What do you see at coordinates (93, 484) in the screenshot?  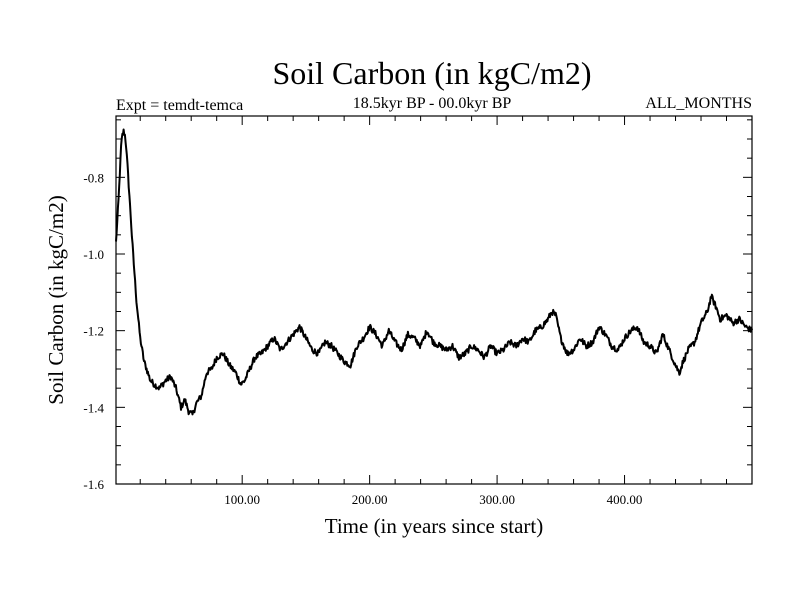 I see `y-tick-label: -1.6` at bounding box center [93, 484].